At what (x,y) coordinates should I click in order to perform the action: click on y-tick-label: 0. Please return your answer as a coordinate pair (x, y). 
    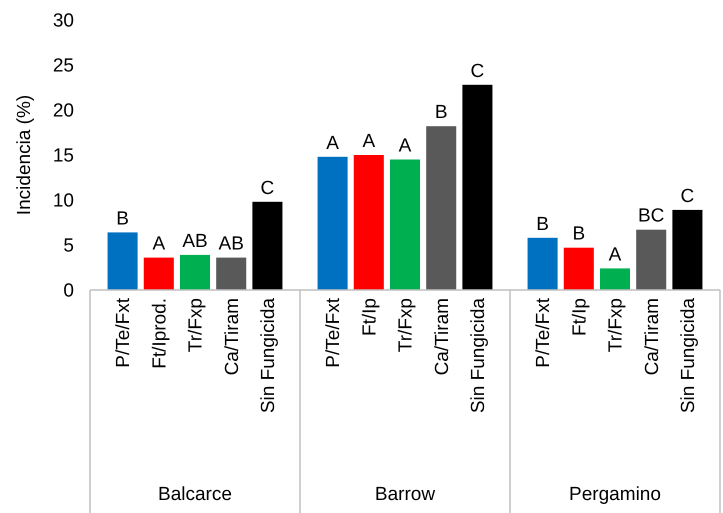
    Looking at the image, I should click on (68, 291).